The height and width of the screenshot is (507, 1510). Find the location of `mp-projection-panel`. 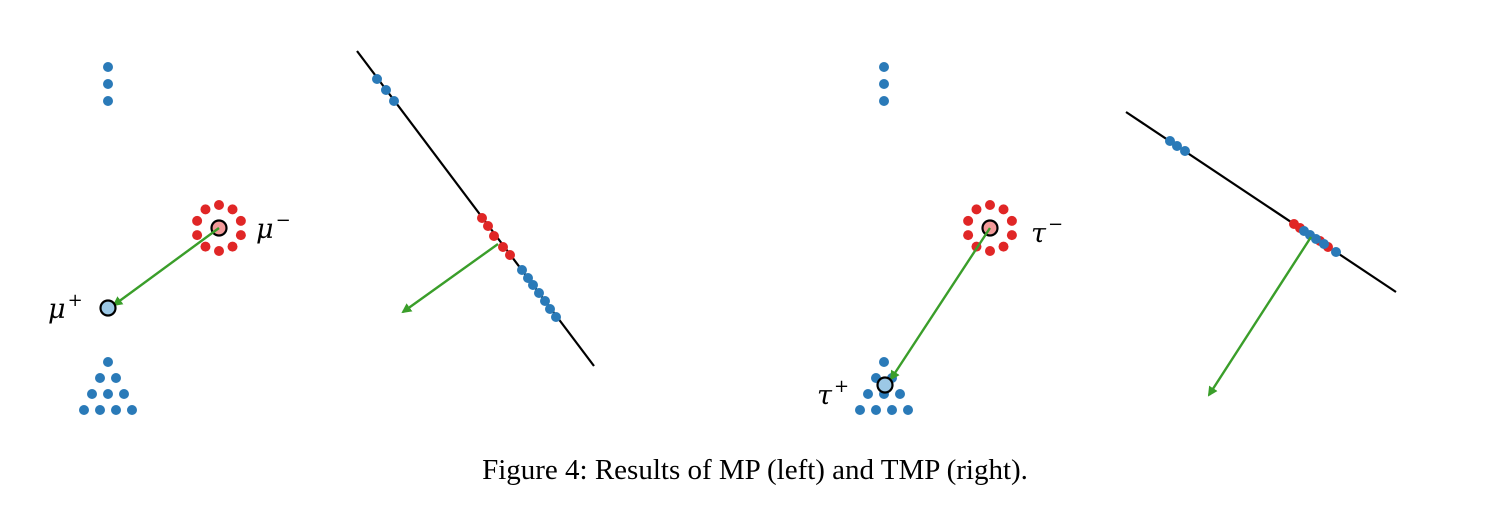

mp-projection-panel is located at coordinates (475, 208).